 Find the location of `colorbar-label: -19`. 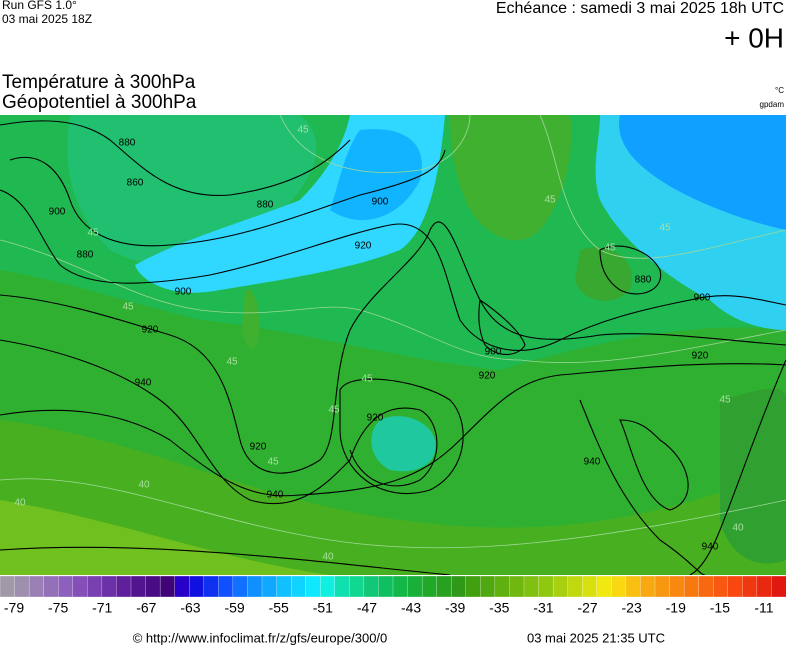

colorbar-label: -19 is located at coordinates (676, 608).